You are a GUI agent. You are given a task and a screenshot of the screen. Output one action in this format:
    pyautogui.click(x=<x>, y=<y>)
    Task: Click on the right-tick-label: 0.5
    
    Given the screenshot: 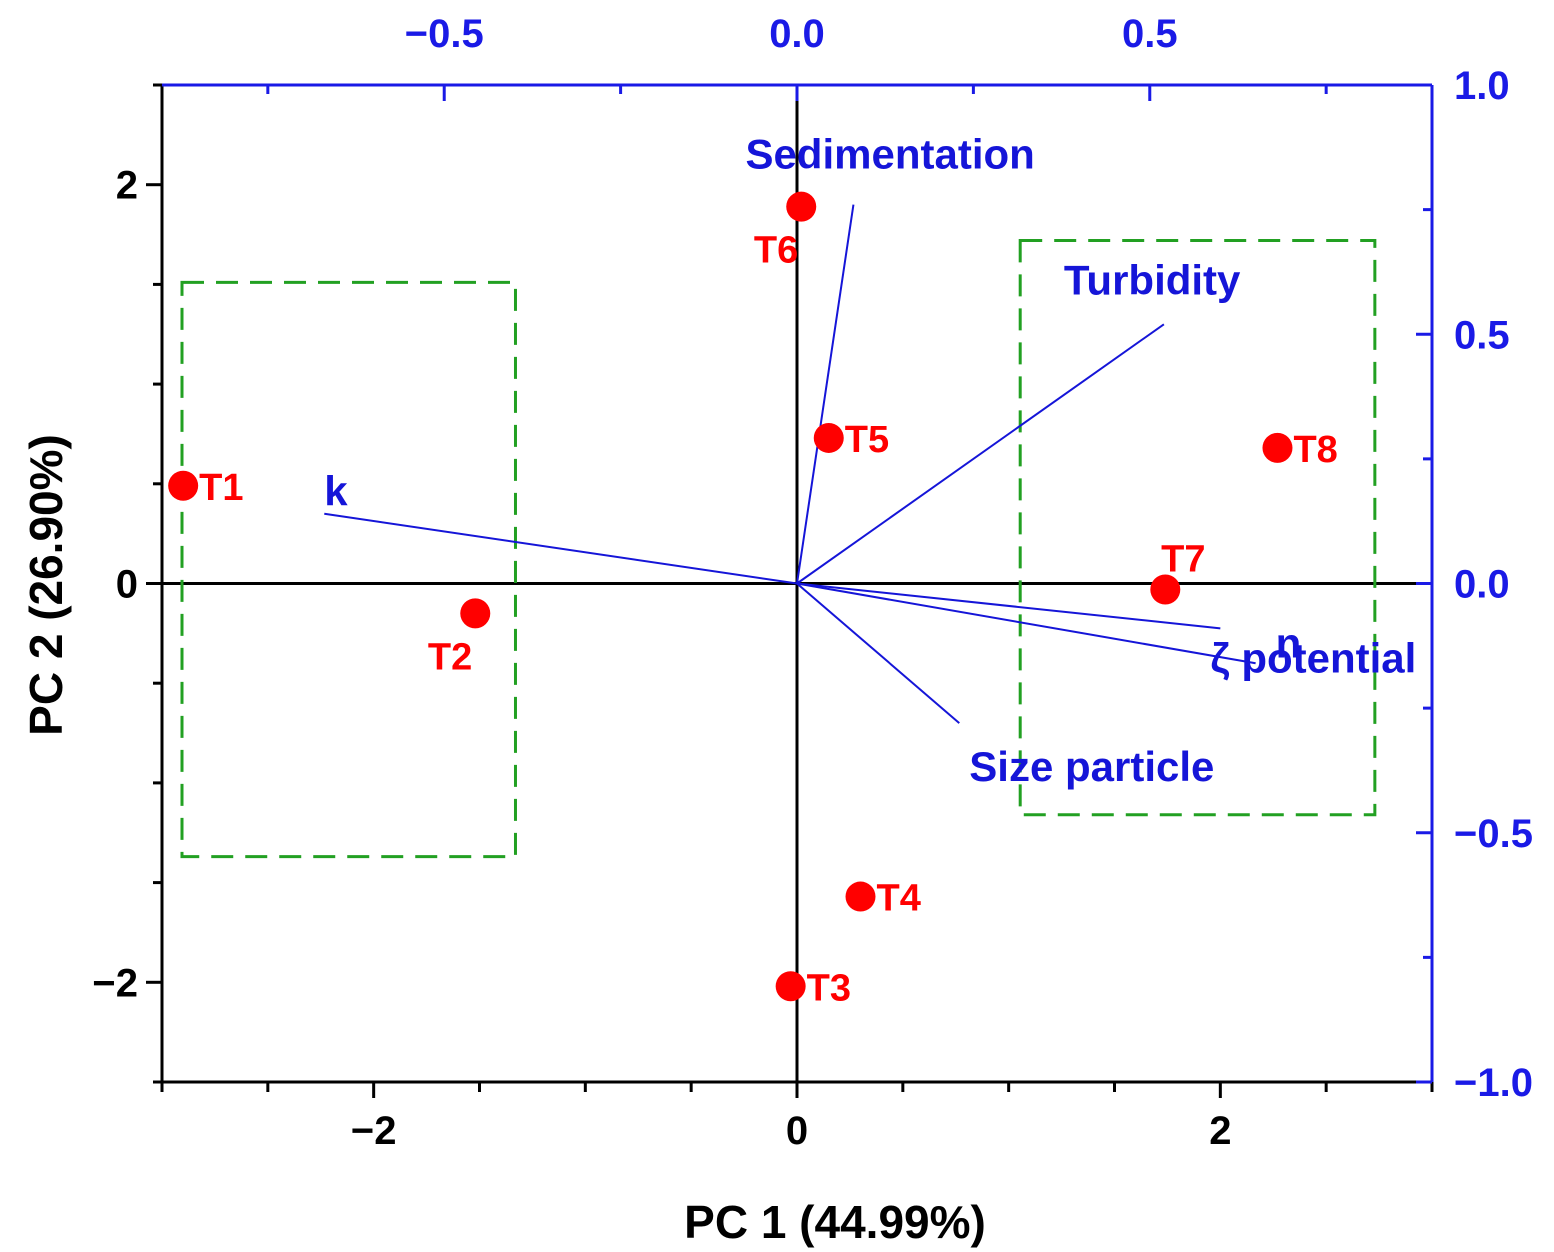 What is the action you would take?
    pyautogui.click(x=1482, y=335)
    